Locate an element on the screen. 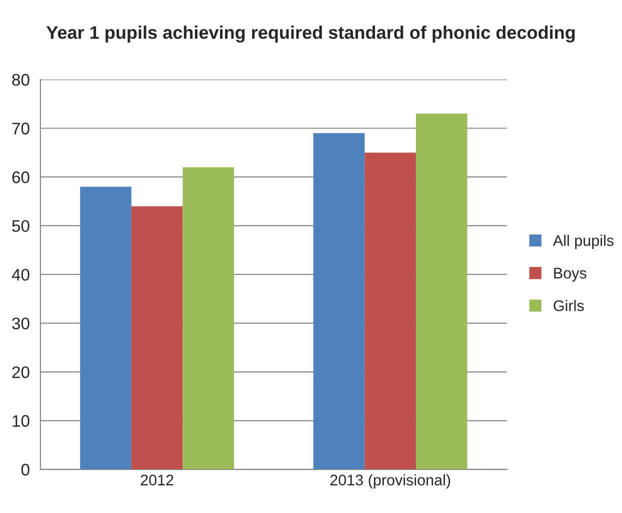 The height and width of the screenshot is (513, 622). legend-label: All pupils is located at coordinates (583, 241).